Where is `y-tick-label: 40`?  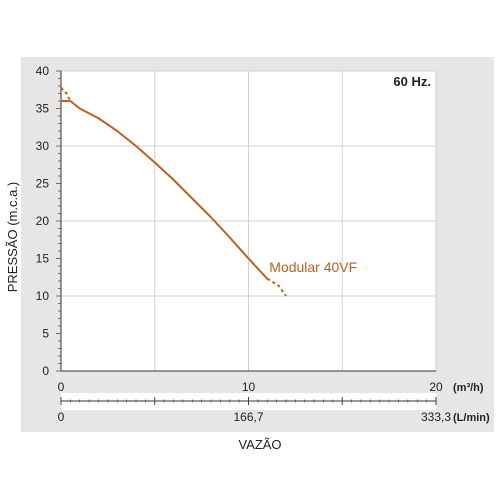 y-tick-label: 40 is located at coordinates (43, 71).